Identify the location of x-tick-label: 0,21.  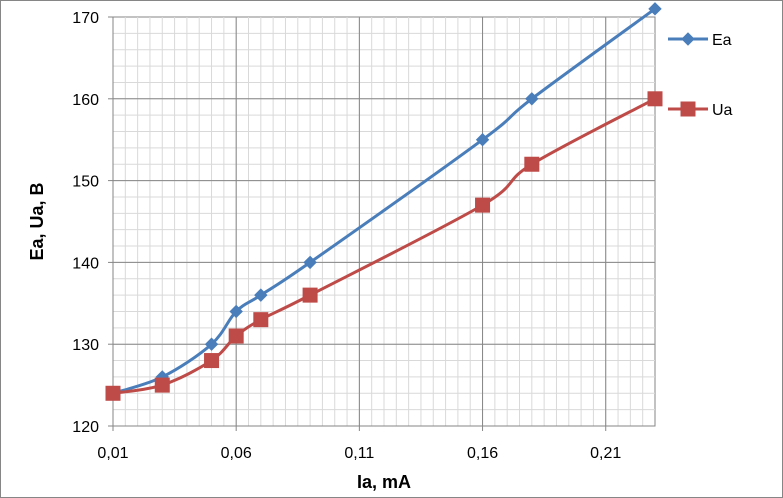
(605, 453).